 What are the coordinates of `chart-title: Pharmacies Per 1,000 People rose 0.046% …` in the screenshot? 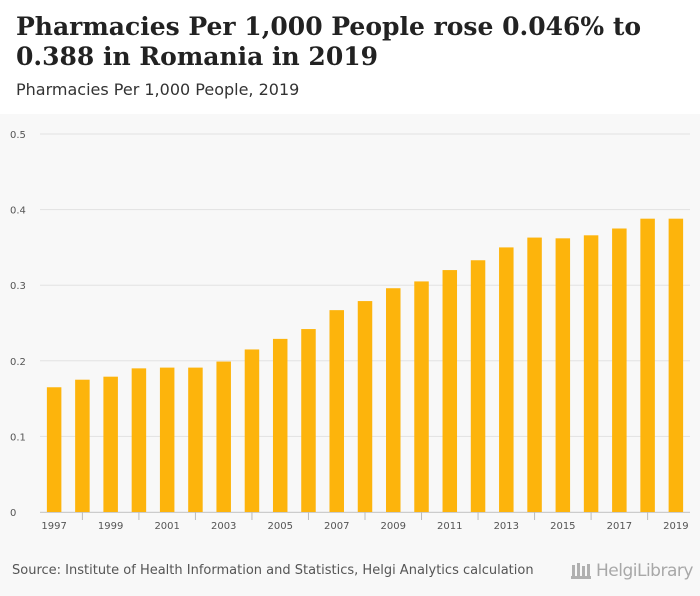 It's located at (329, 41).